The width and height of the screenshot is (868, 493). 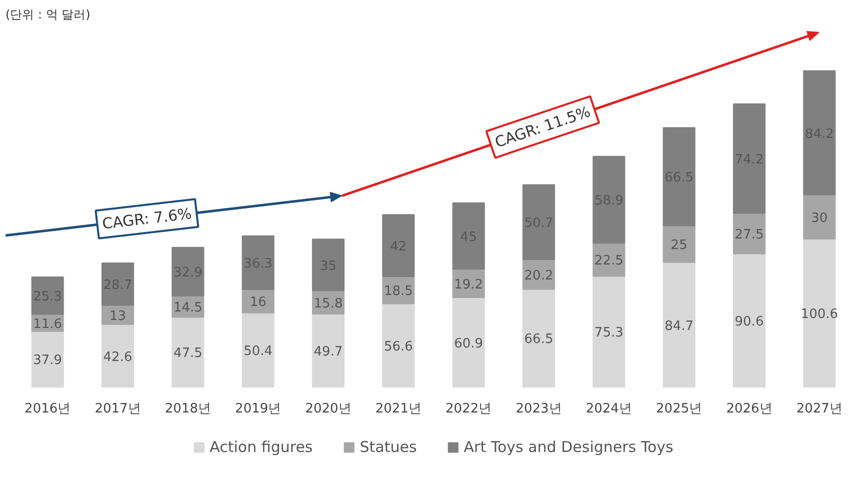 I want to click on data-label: 22.5, so click(x=609, y=261).